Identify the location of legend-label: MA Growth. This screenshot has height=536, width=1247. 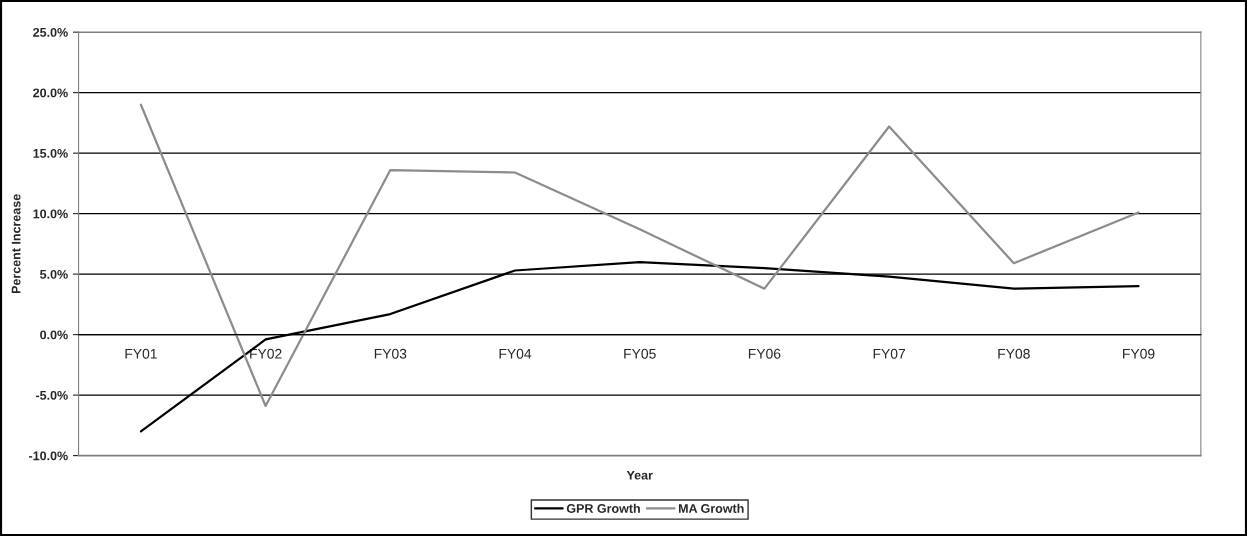
(711, 508).